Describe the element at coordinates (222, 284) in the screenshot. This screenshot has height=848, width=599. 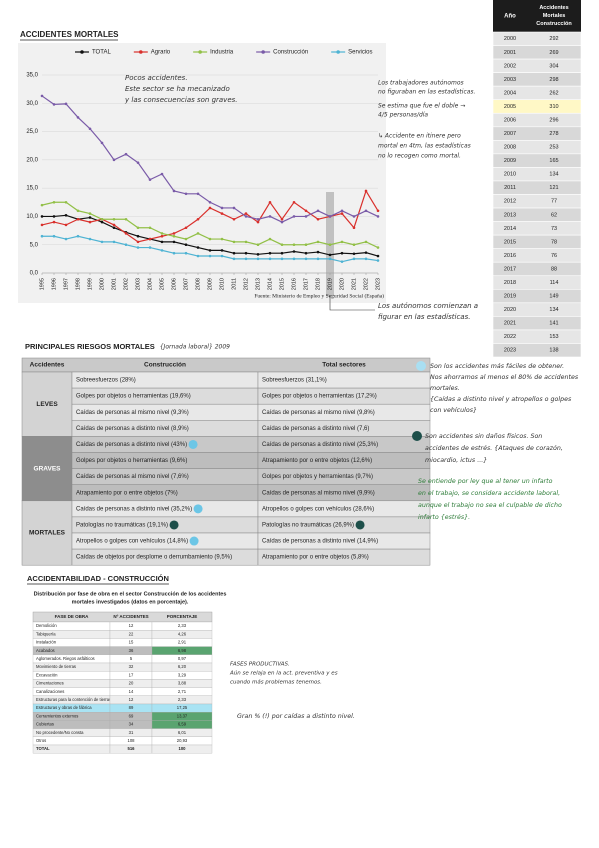
I see `x-tick-label: 2010` at that location.